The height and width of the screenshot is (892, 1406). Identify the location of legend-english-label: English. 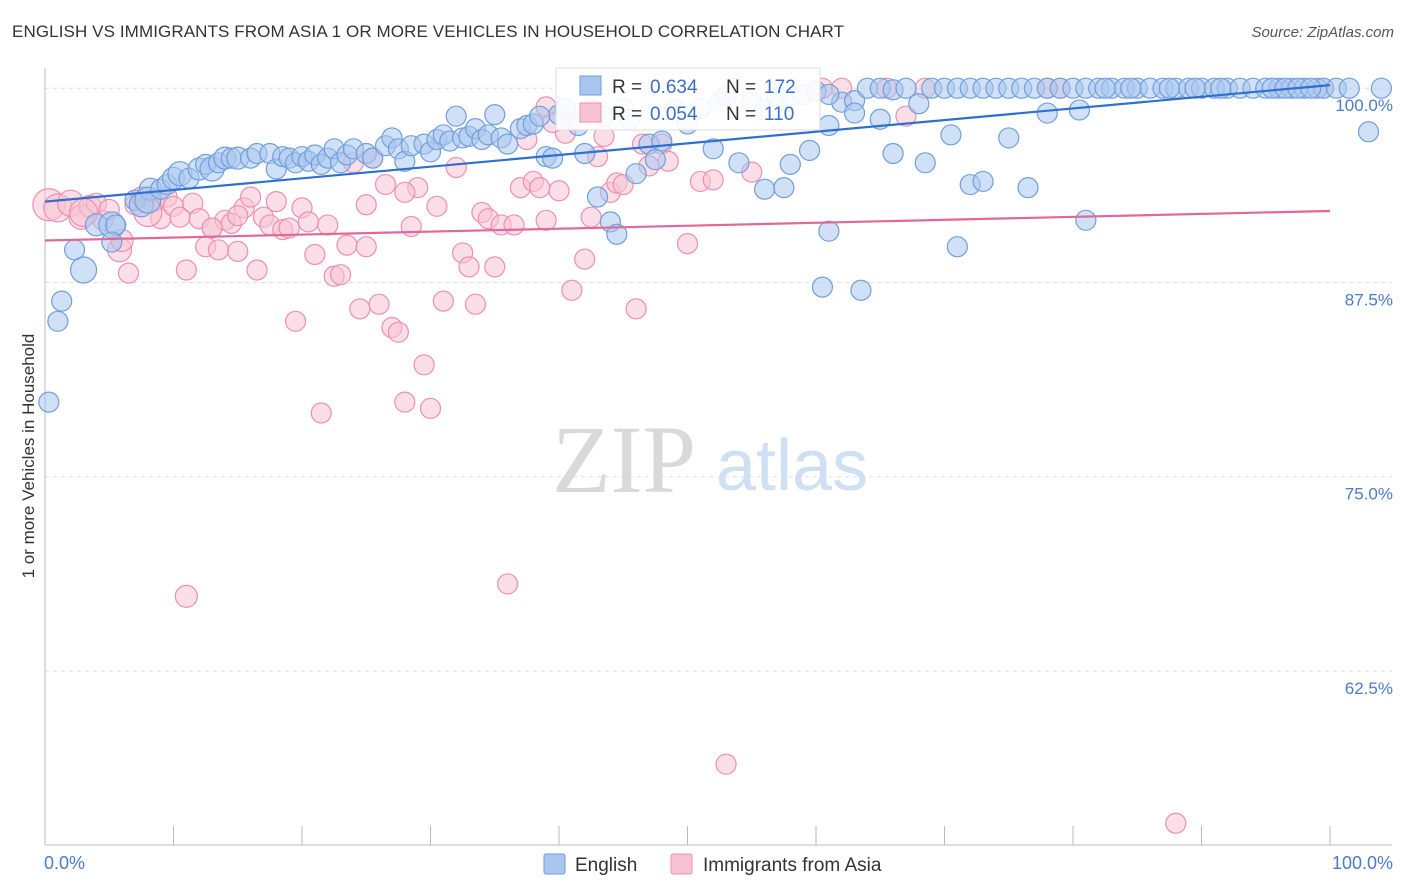
(606, 865).